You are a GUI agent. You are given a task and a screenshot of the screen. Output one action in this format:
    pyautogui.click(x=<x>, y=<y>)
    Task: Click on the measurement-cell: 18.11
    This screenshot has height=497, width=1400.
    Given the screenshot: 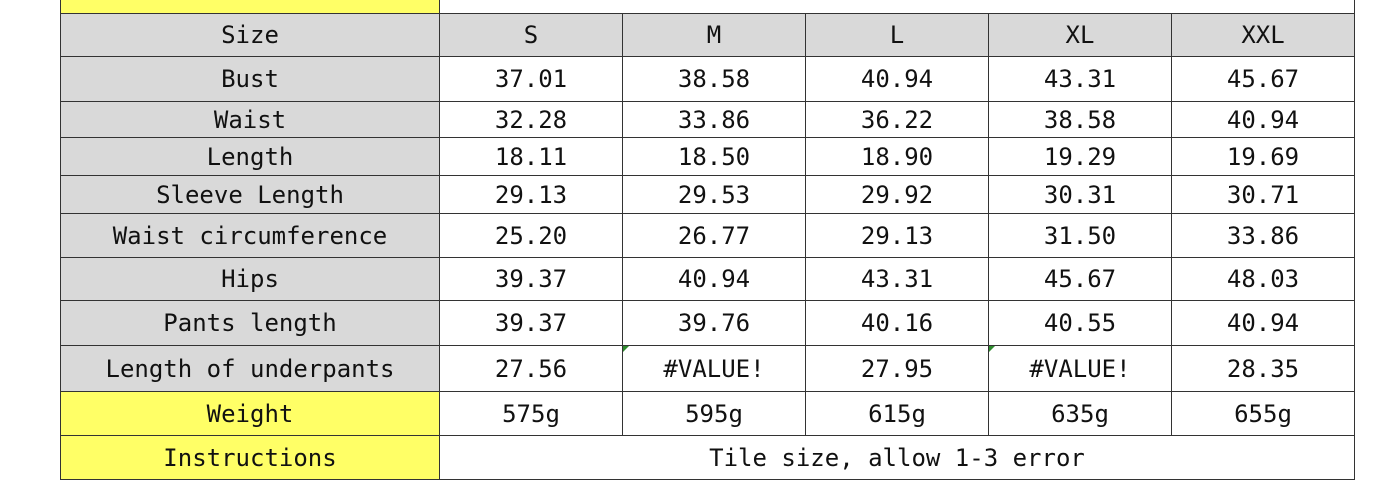 What is the action you would take?
    pyautogui.click(x=531, y=156)
    